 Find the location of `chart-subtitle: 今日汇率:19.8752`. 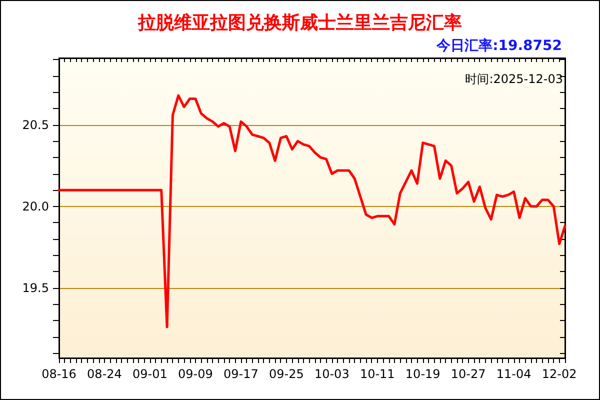

chart-subtitle: 今日汇率:19.8752 is located at coordinates (499, 45).